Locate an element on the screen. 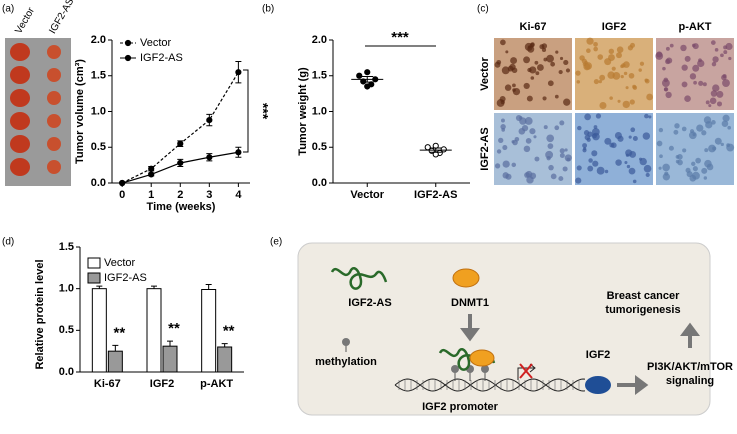 This screenshot has height=434, width=737. significance-bracket is located at coordinates (246, 111).